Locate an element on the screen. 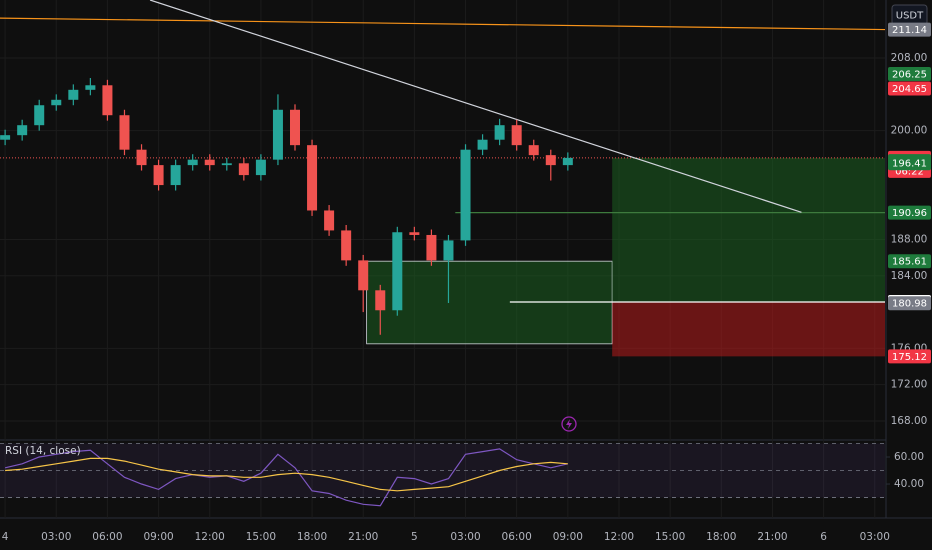  y-tick-label: 200.00 is located at coordinates (909, 131).